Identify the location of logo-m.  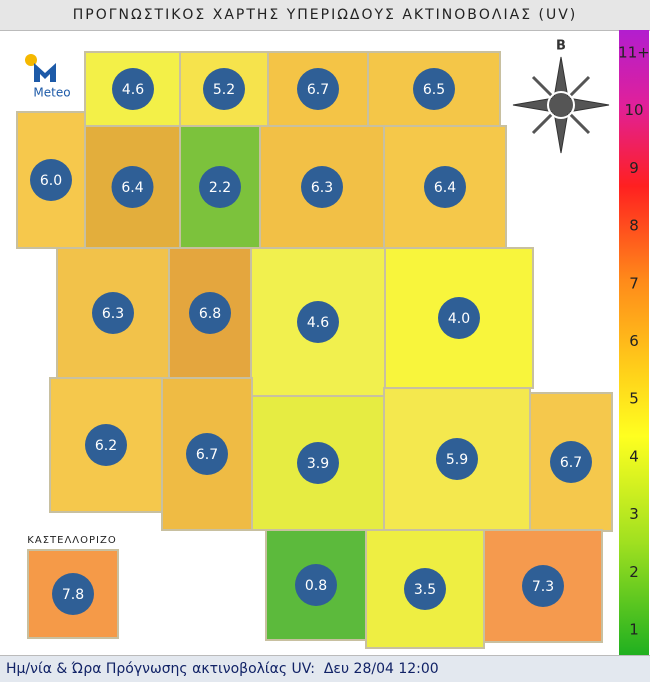
(45, 72).